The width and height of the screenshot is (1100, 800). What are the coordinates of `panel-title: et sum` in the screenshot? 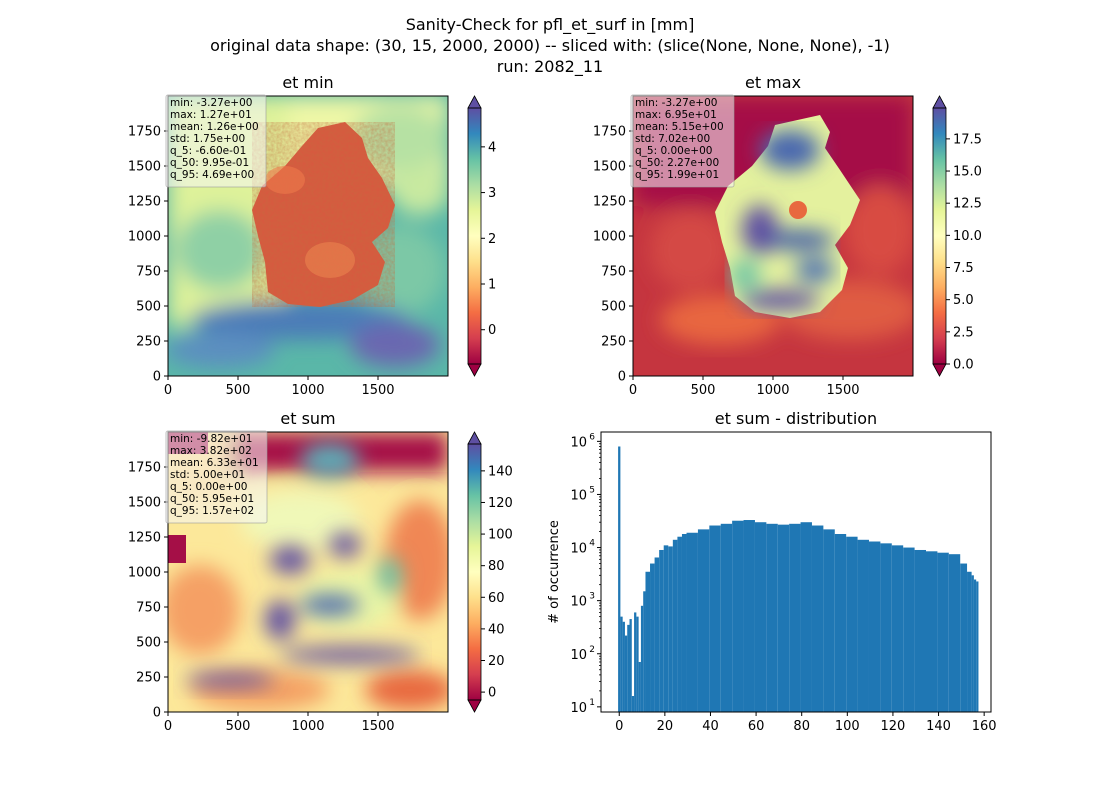 It's located at (307, 418).